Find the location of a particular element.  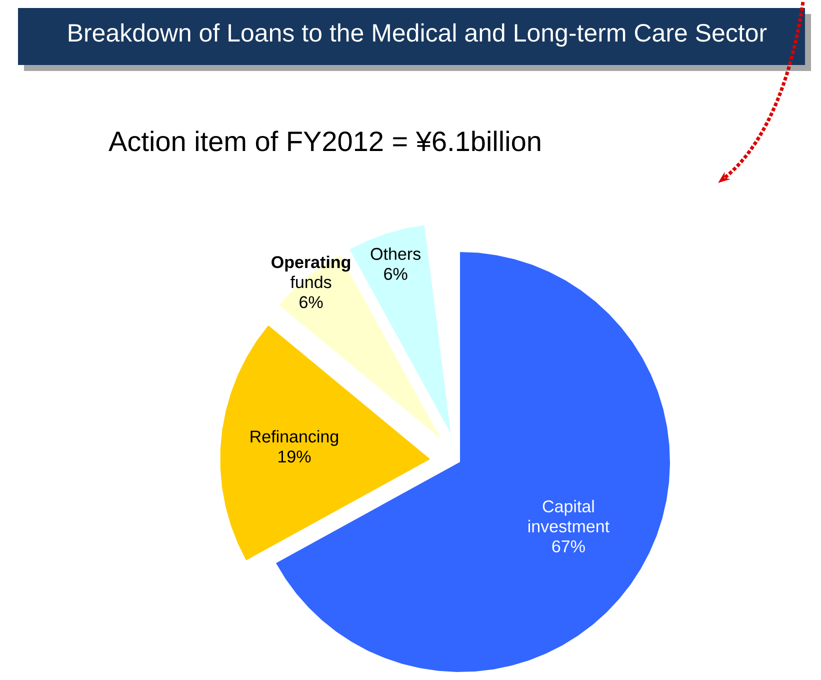

slice-label: Capital investment is located at coordinates (569, 516).